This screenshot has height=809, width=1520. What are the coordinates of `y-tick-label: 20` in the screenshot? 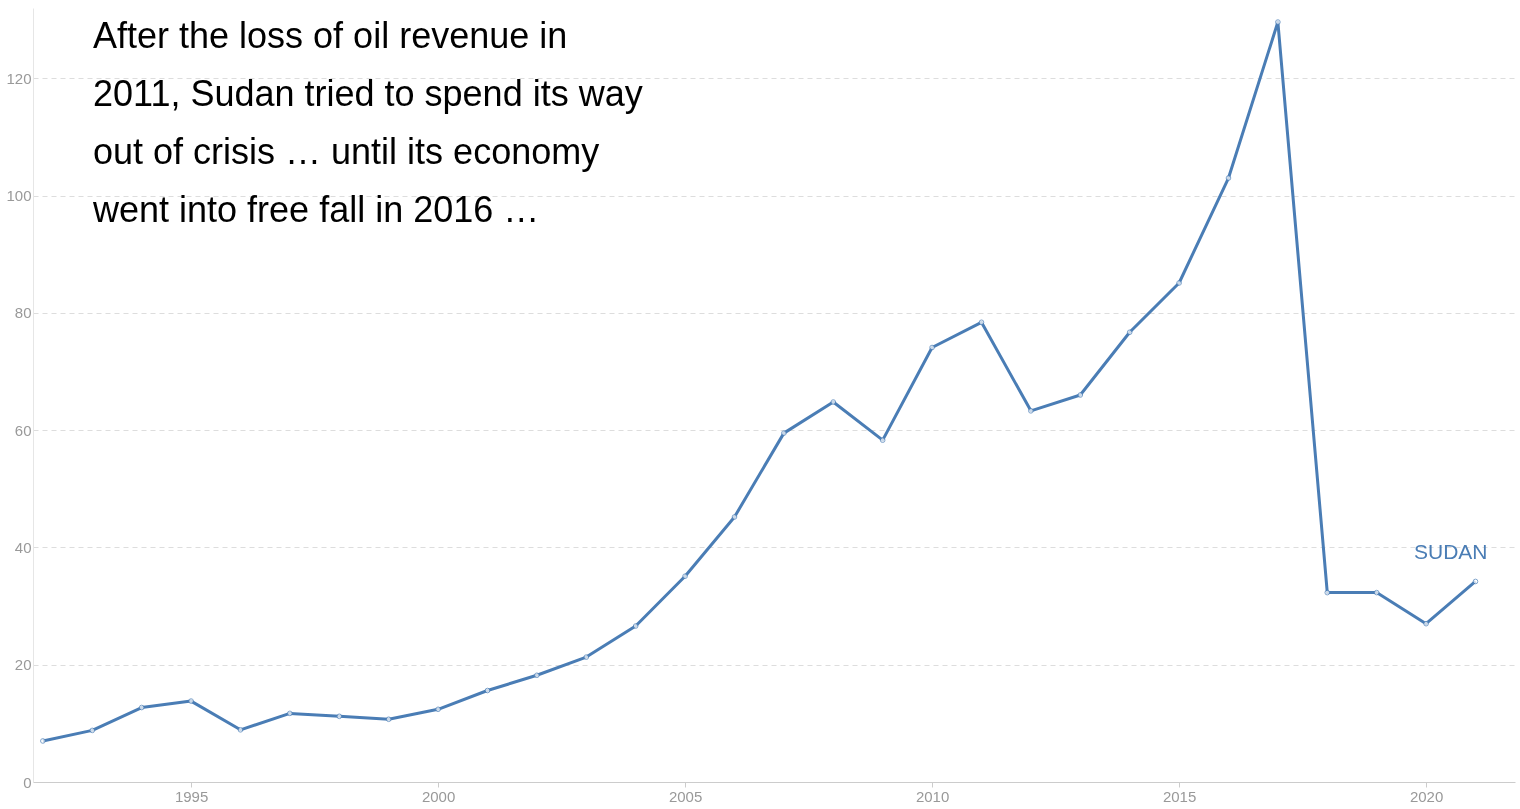 It's located at (23, 665).